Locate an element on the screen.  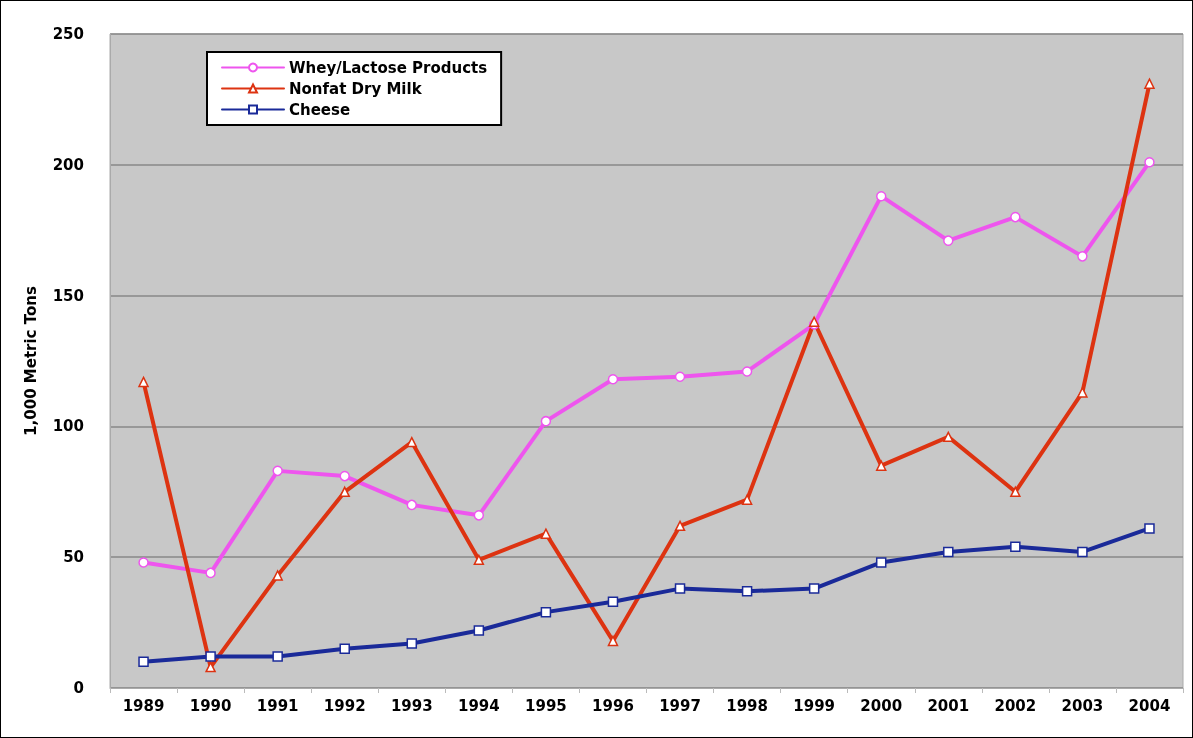
x-tick-label: 1999 is located at coordinates (814, 705).